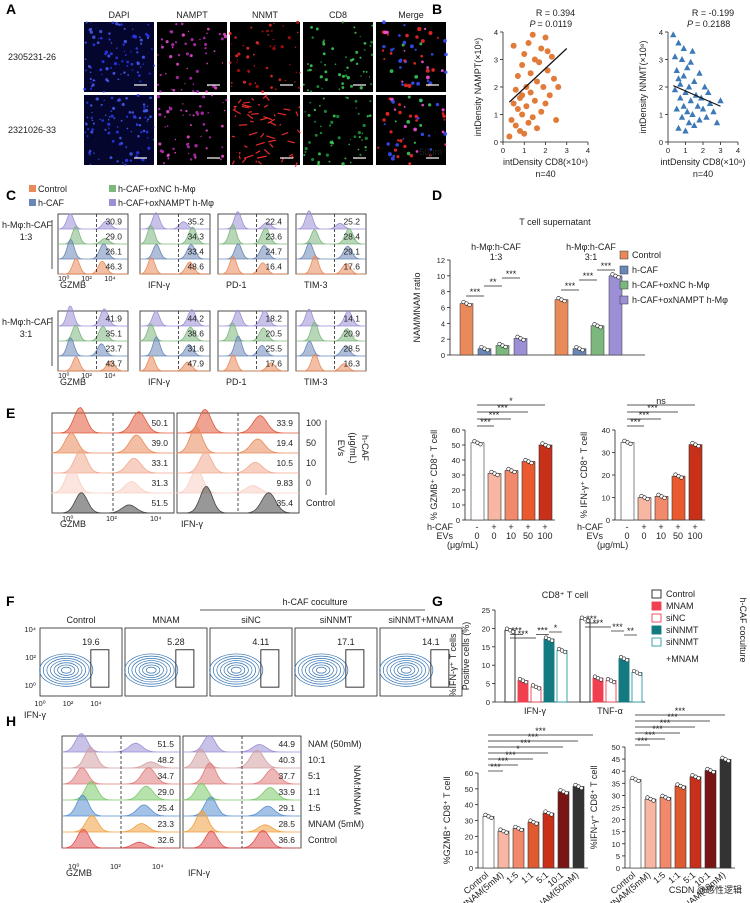  Describe the element at coordinates (453, 665) in the screenshot. I see `y-axis-label: %IFN-γ⁺ T cells` at that location.